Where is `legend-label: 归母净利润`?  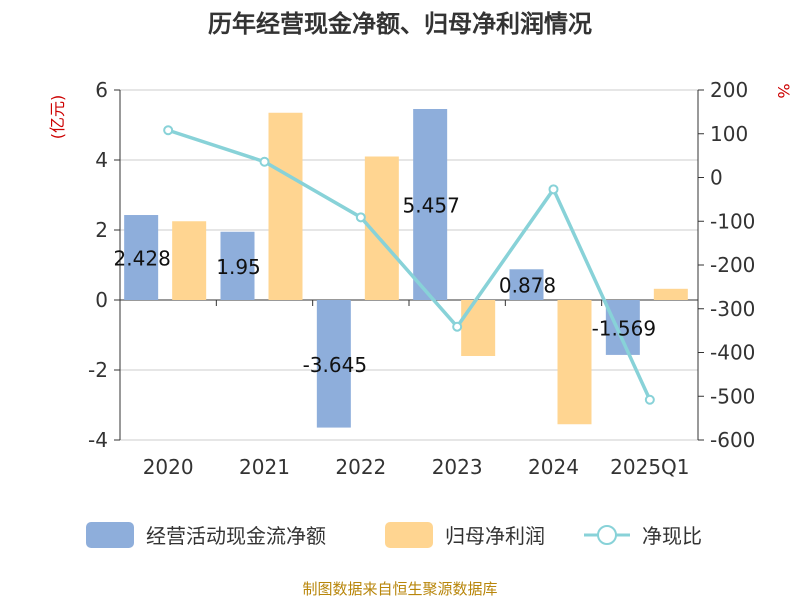 legend-label: 归母净利润 is located at coordinates (495, 536).